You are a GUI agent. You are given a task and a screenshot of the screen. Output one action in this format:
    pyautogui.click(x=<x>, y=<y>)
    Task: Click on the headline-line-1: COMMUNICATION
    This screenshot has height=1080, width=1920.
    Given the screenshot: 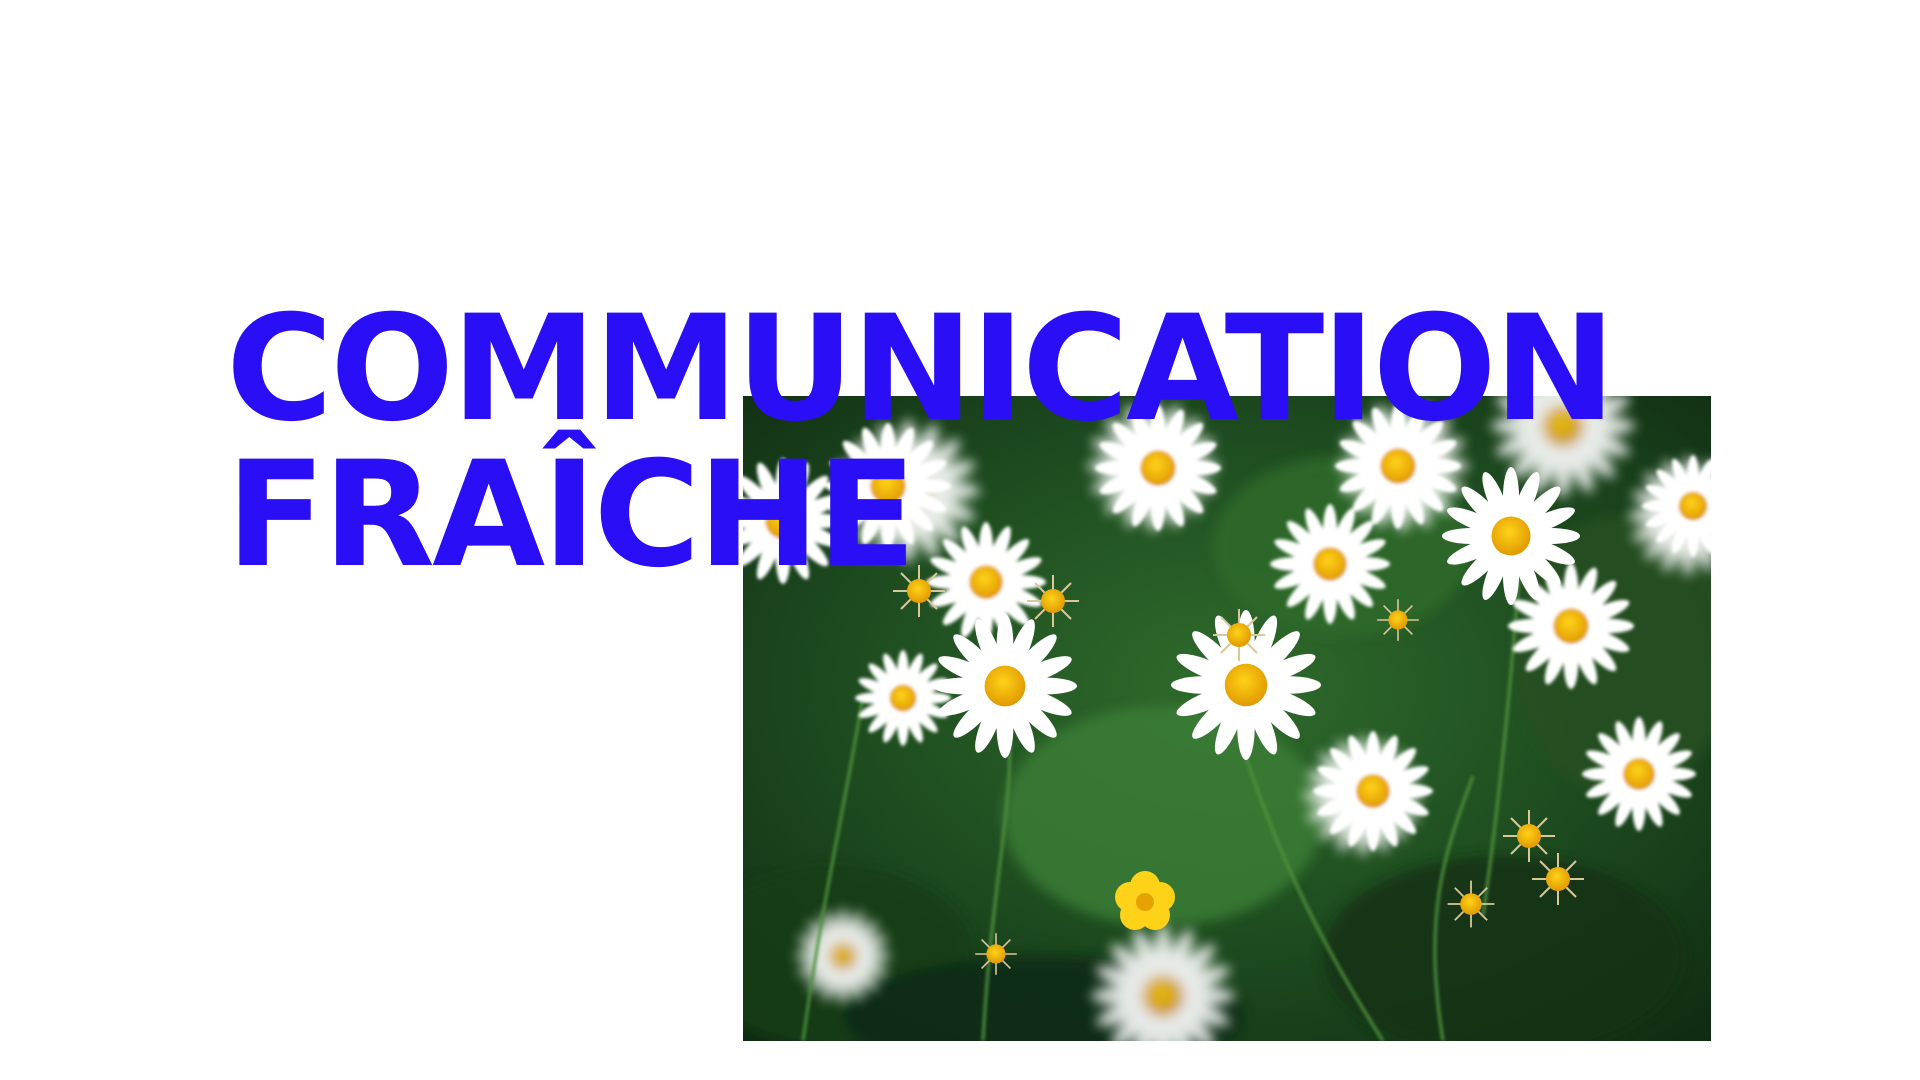 What is the action you would take?
    pyautogui.click(x=921, y=369)
    